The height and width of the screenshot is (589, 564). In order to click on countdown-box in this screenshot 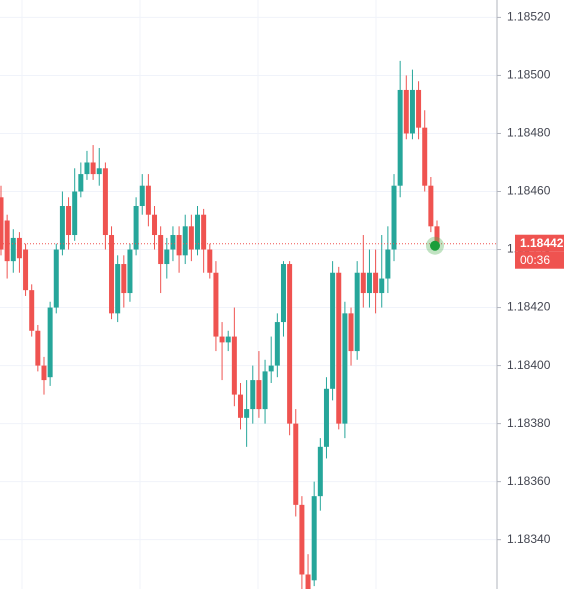, I will do `click(539, 260)`.